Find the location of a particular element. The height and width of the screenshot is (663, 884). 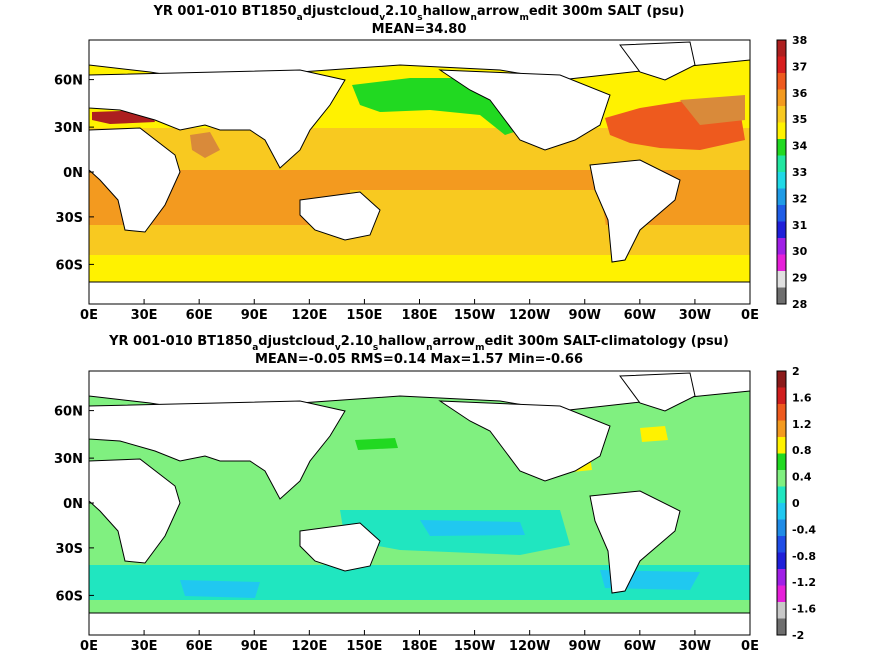

colorbar-tick-label: 32 is located at coordinates (799, 198).